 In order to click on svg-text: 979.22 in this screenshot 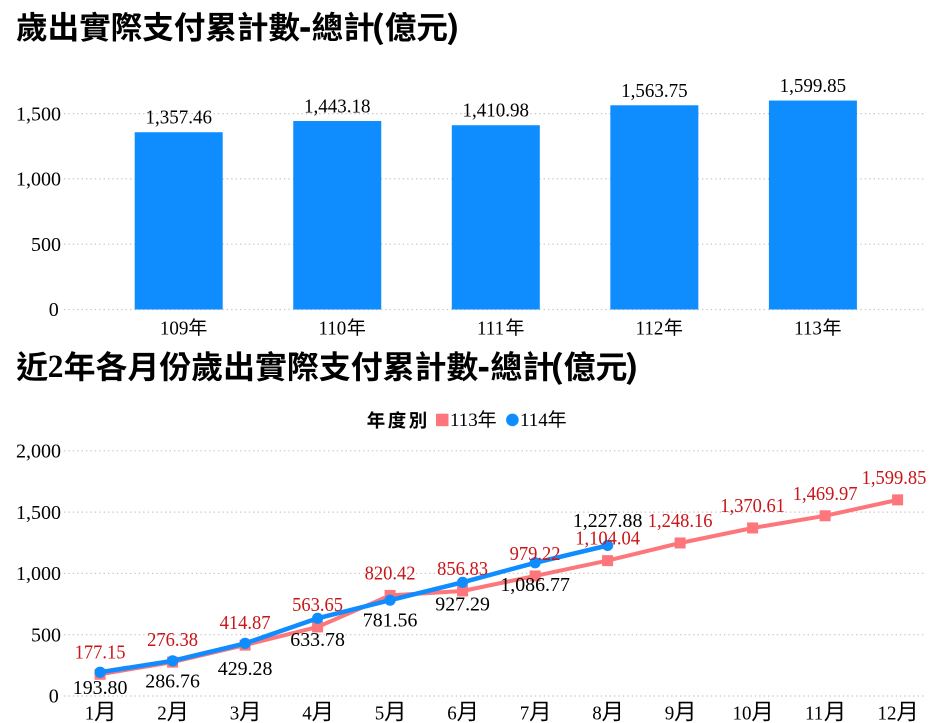, I will do `click(535, 555)`.